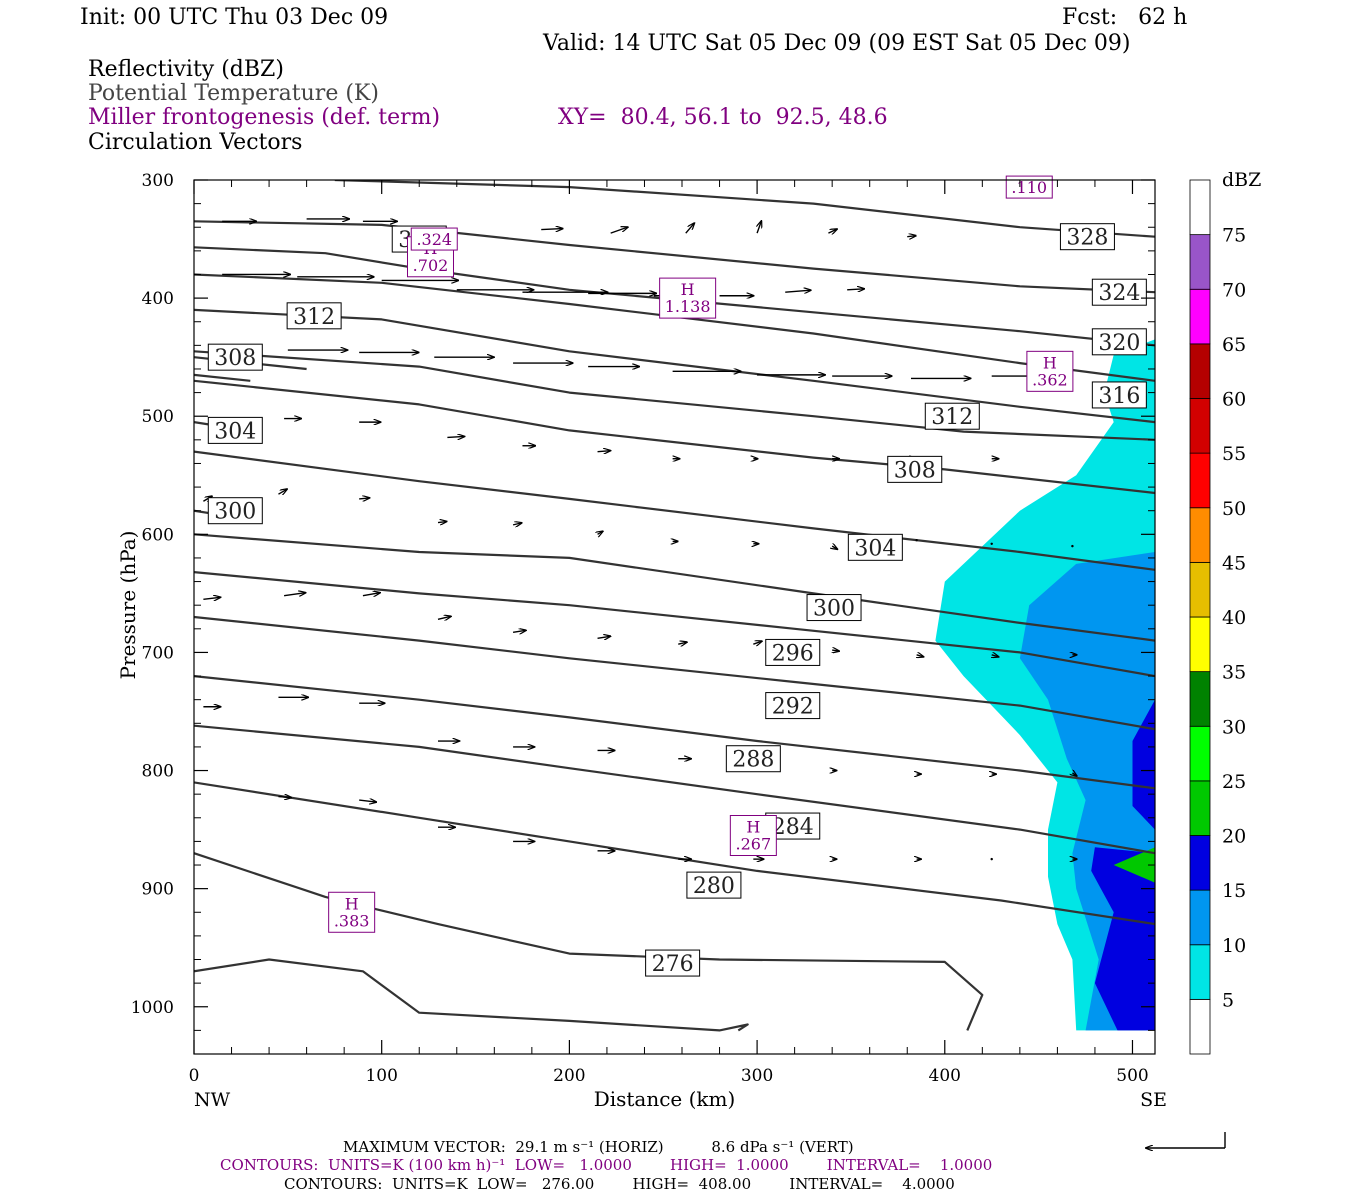 The image size is (1350, 1200). I want to click on theta-label: 324, so click(1119, 293).